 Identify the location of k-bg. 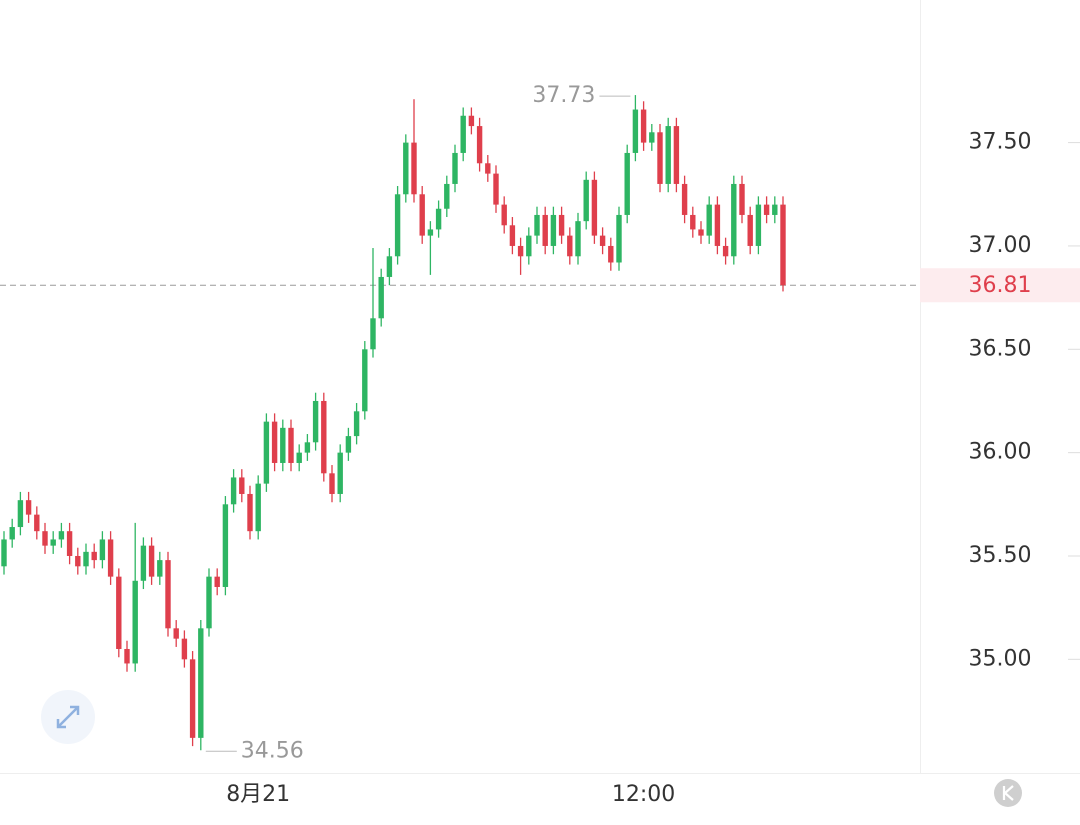
(1008, 793).